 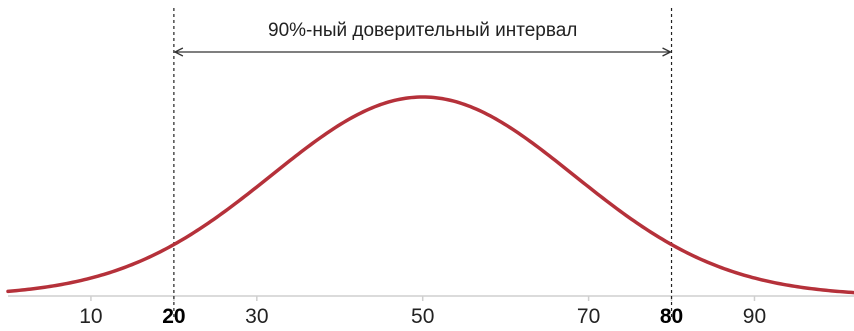 I want to click on x-tick-label-30: 30, so click(x=256, y=316).